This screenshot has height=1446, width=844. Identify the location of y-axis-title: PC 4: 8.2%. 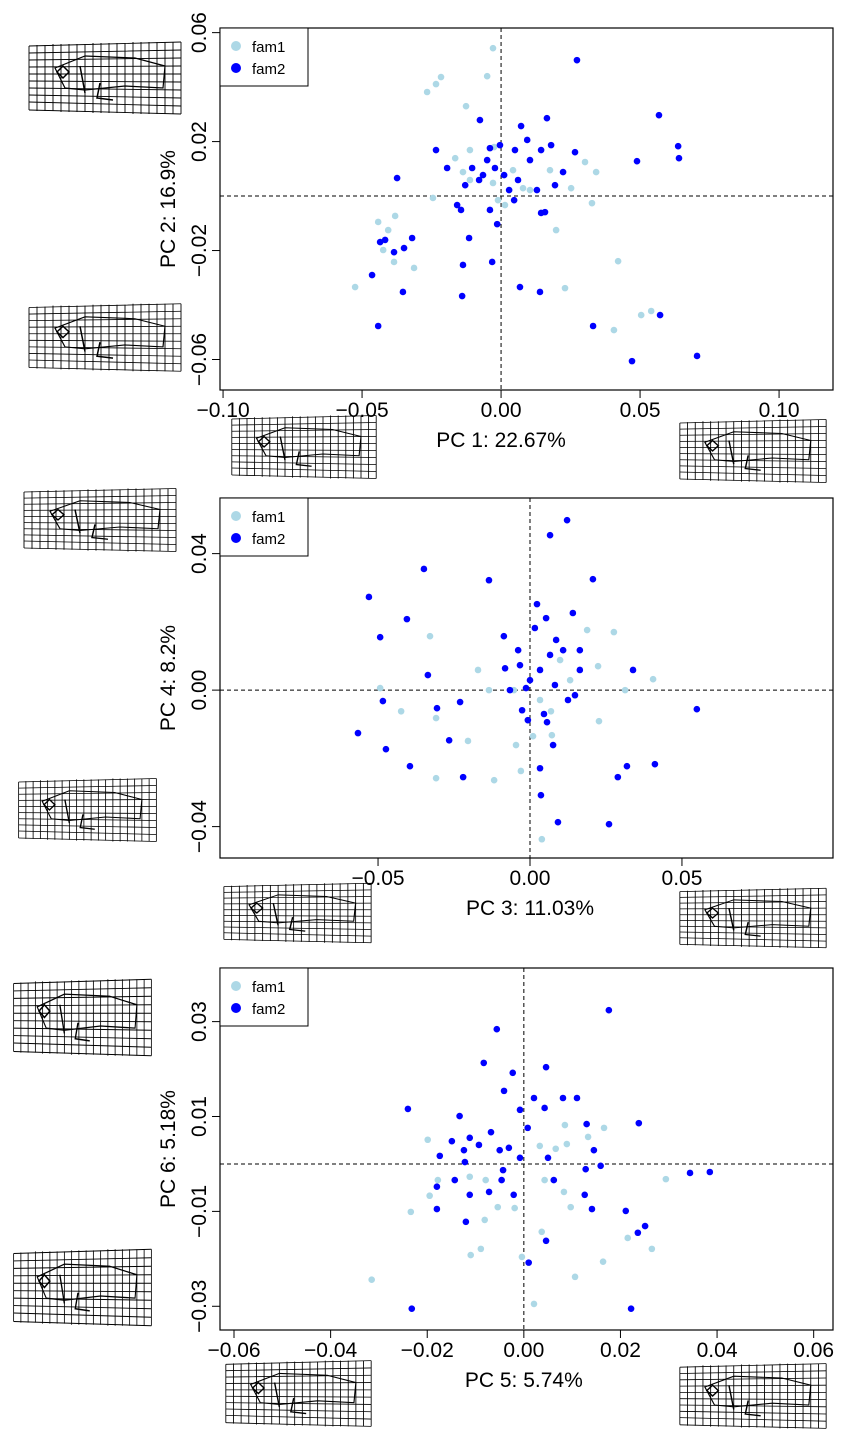
(168, 678).